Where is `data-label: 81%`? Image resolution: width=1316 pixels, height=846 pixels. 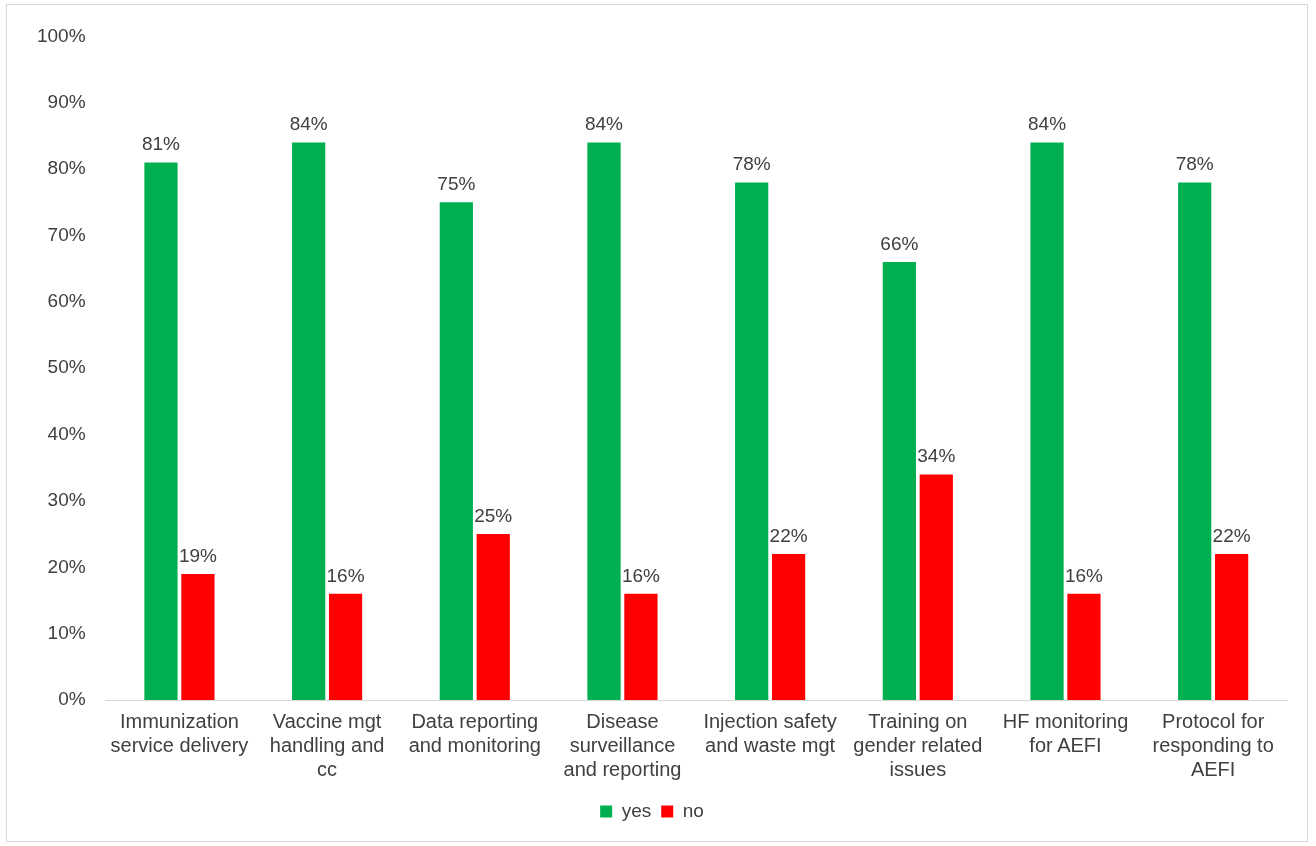
data-label: 81% is located at coordinates (161, 144).